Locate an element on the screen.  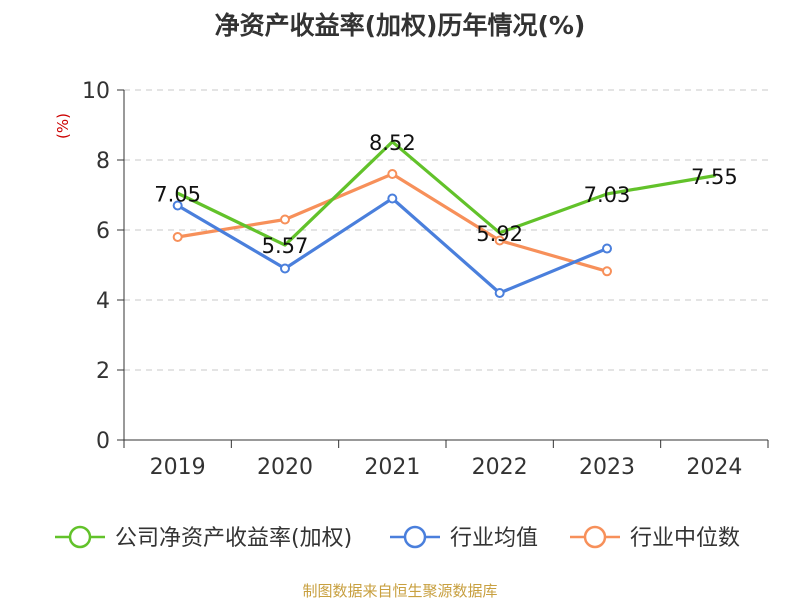
y-tick-label: 0 is located at coordinates (103, 441).